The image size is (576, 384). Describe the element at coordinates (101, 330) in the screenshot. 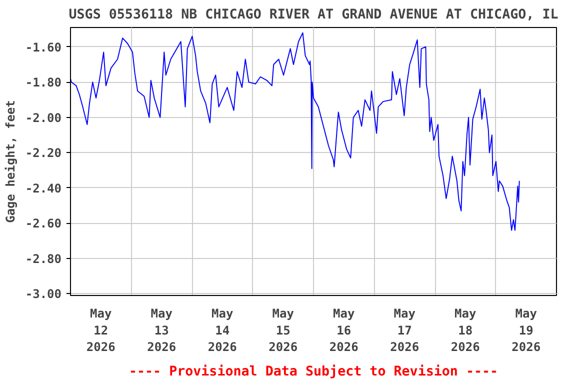

I see `x-tick-label: May 12 2026` at that location.